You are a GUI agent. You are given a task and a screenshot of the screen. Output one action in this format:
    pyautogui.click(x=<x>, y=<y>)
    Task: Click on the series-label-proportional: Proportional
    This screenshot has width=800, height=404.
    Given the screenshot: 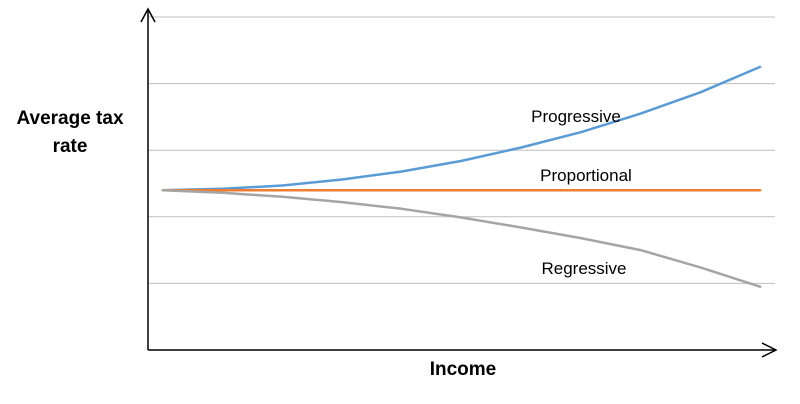 What is the action you would take?
    pyautogui.click(x=586, y=175)
    